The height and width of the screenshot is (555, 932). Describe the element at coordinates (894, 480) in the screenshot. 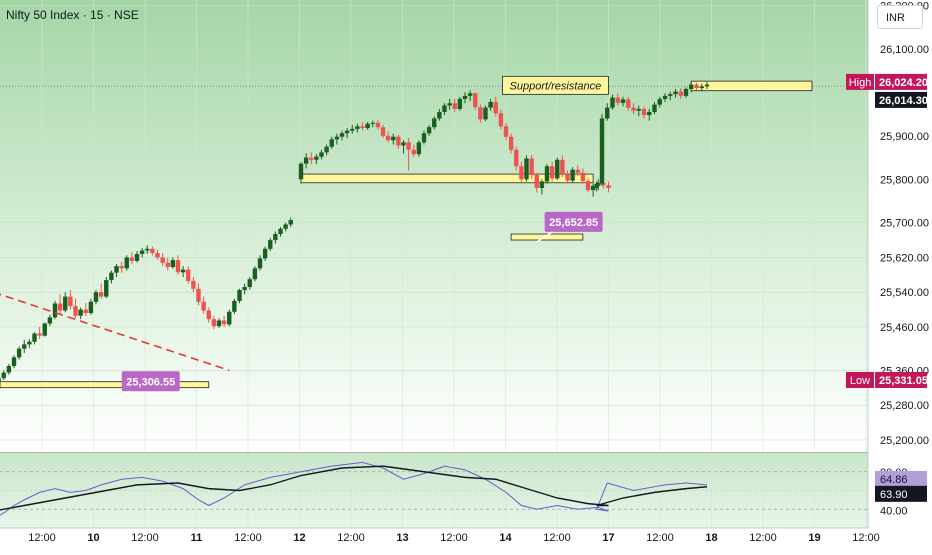

I see `osc-value-label: 64.86` at that location.